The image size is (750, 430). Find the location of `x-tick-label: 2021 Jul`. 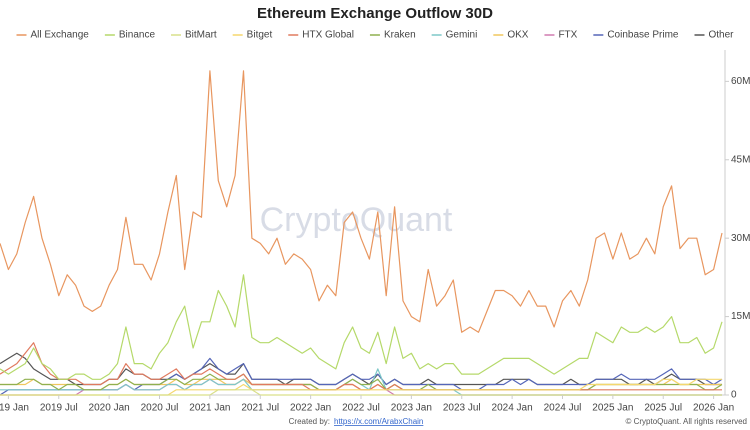

x-tick-label: 2021 Jul is located at coordinates (260, 408).